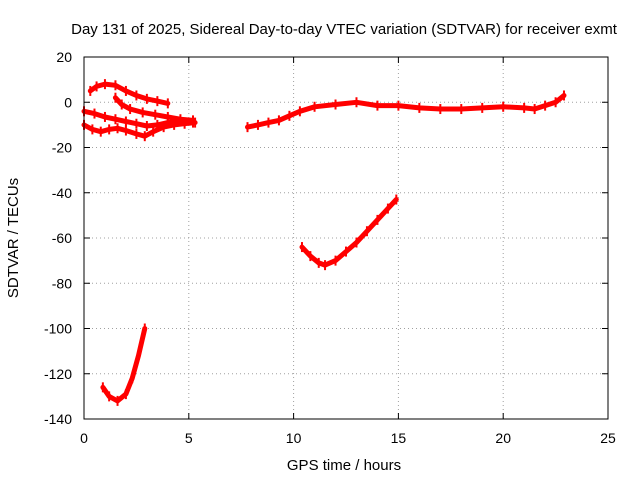  What do you see at coordinates (294, 438) in the screenshot?
I see `x-tick-label-2: 10` at bounding box center [294, 438].